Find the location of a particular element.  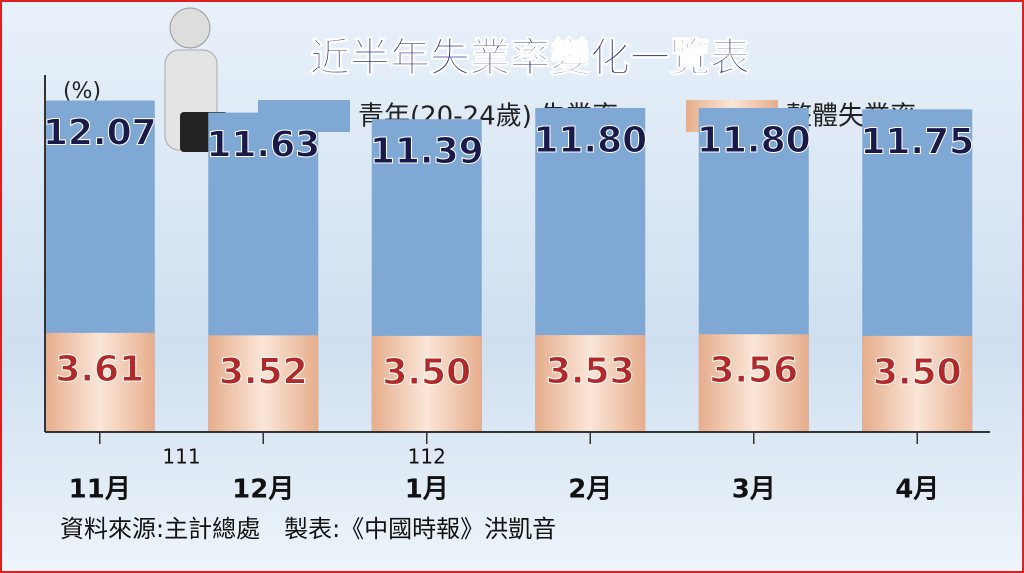

chart-title: 近半年失業率變化一覽表 is located at coordinates (530, 58).